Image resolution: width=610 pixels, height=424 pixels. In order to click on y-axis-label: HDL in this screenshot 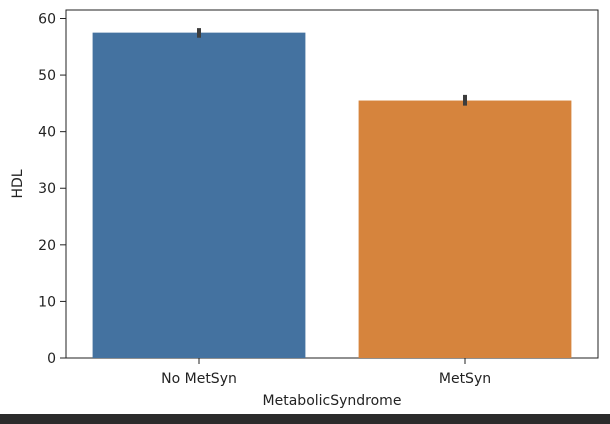, I will do `click(18, 183)`.